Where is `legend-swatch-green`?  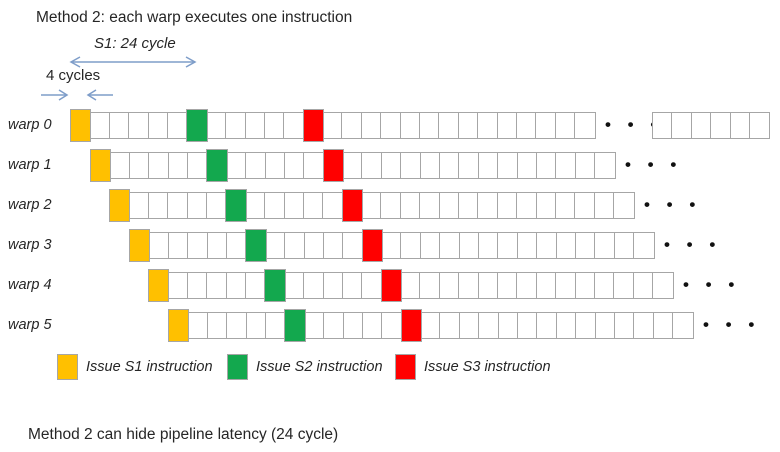 legend-swatch-green is located at coordinates (237, 367).